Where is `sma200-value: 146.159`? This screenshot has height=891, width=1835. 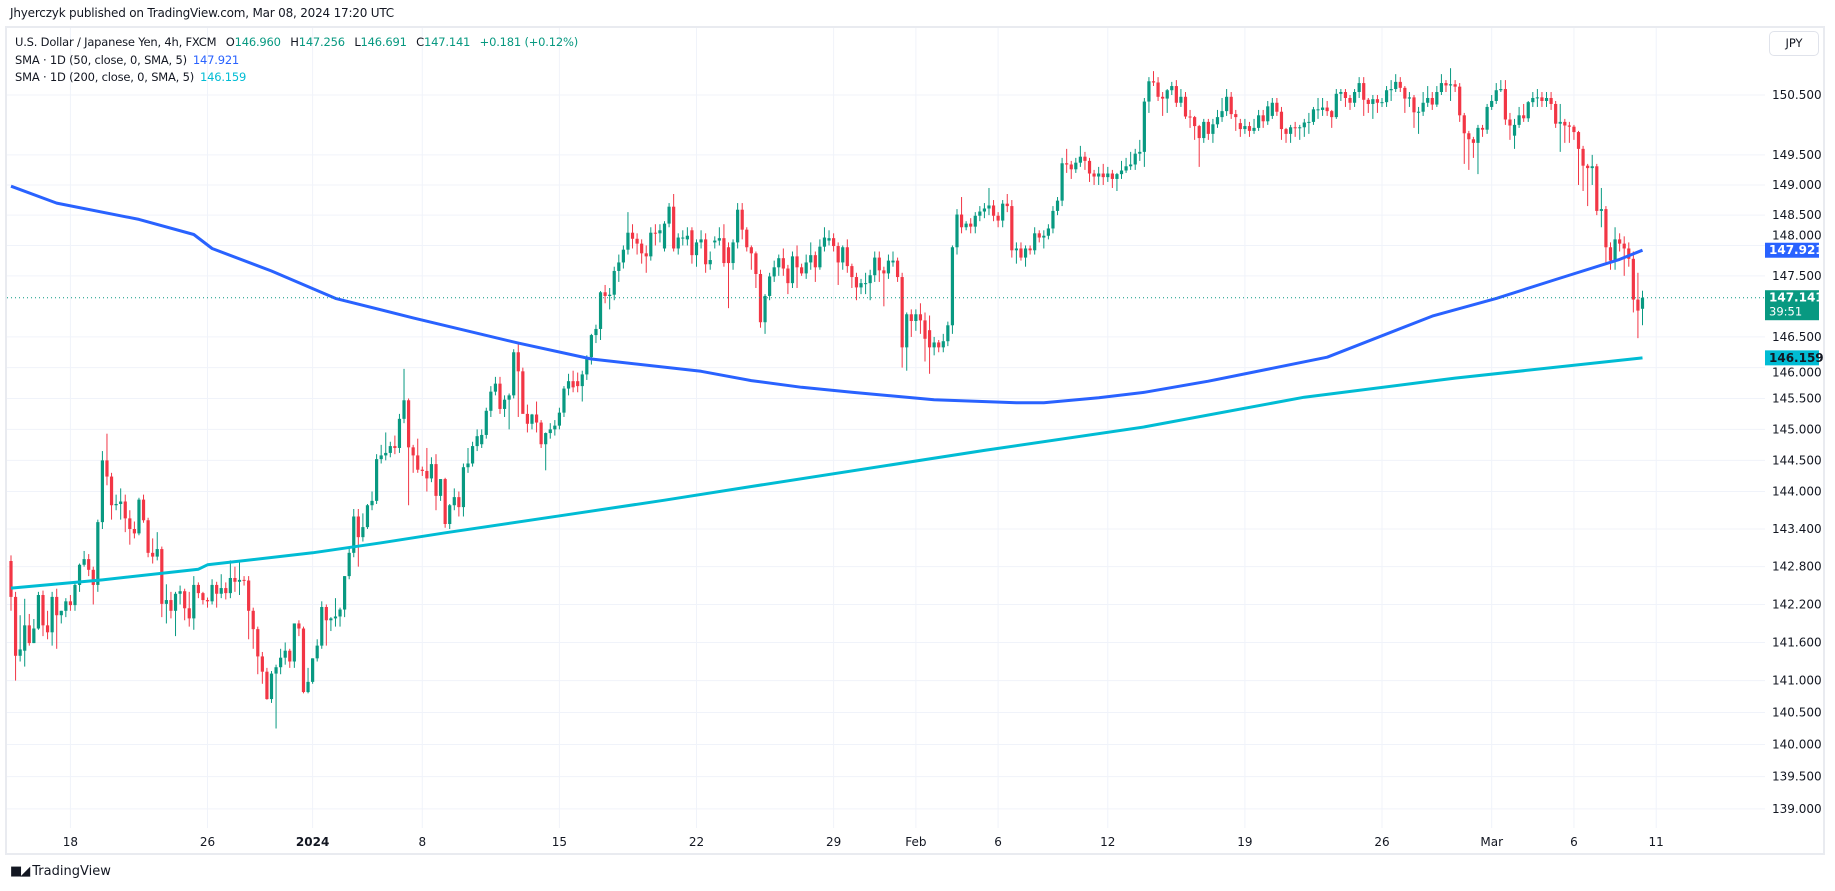
sma200-value: 146.159 is located at coordinates (223, 77).